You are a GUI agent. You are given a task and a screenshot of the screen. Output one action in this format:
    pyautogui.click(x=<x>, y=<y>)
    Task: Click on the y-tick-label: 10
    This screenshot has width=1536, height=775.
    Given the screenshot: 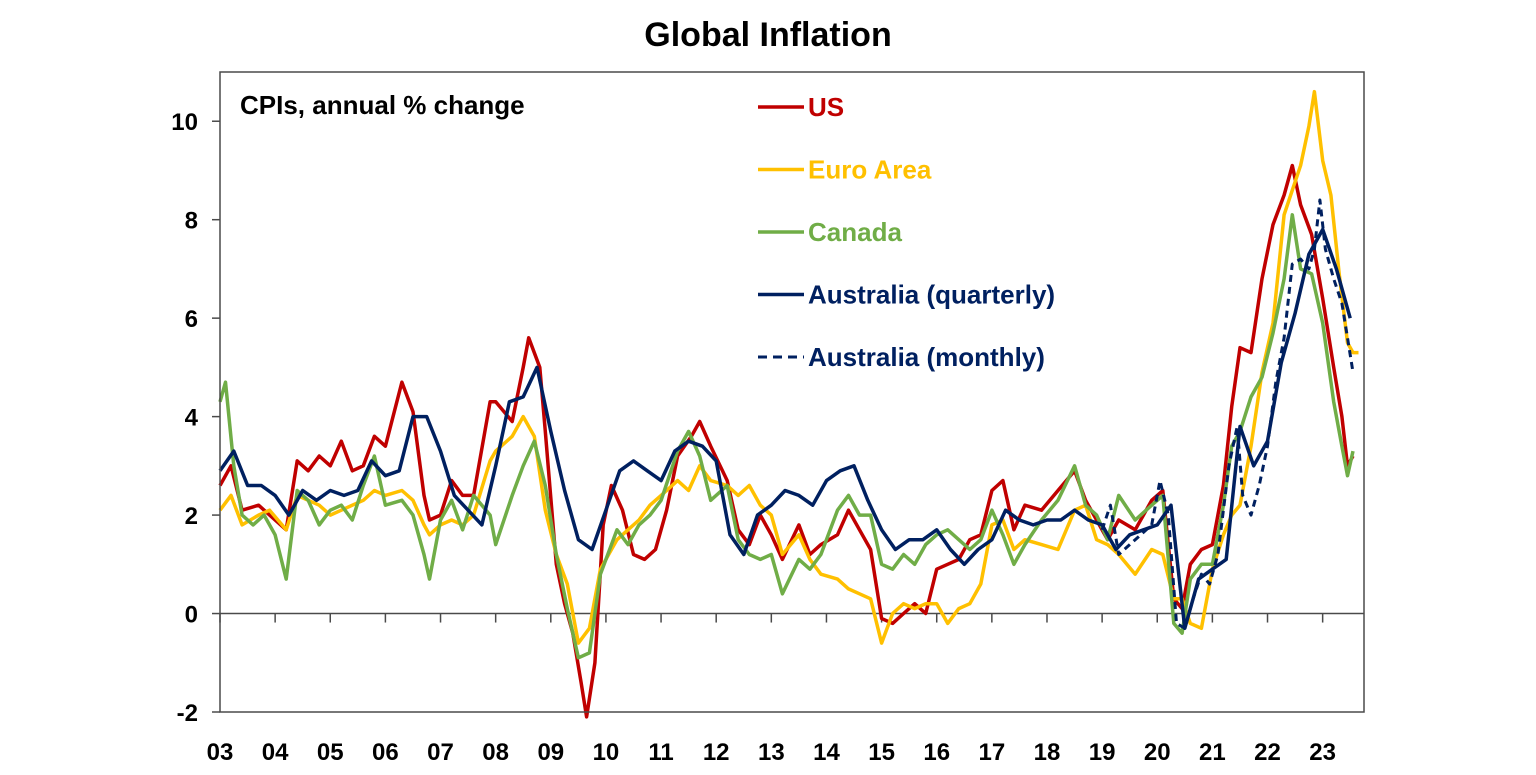 What is the action you would take?
    pyautogui.click(x=184, y=122)
    